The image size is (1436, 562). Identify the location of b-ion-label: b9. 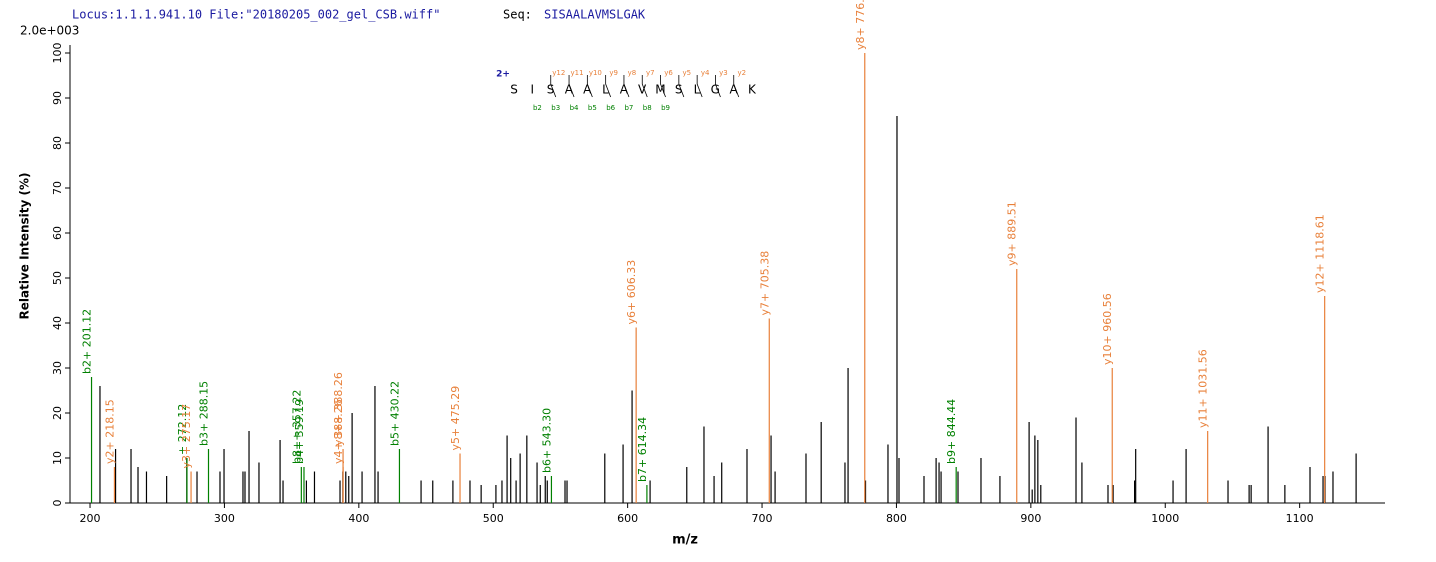
(665, 108).